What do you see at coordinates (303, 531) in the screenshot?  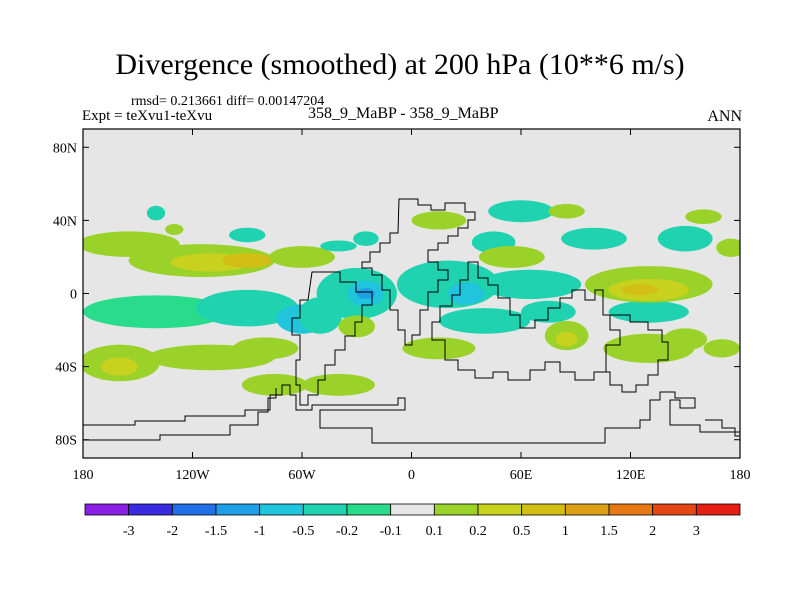 I see `colorbar-label: -0.5` at bounding box center [303, 531].